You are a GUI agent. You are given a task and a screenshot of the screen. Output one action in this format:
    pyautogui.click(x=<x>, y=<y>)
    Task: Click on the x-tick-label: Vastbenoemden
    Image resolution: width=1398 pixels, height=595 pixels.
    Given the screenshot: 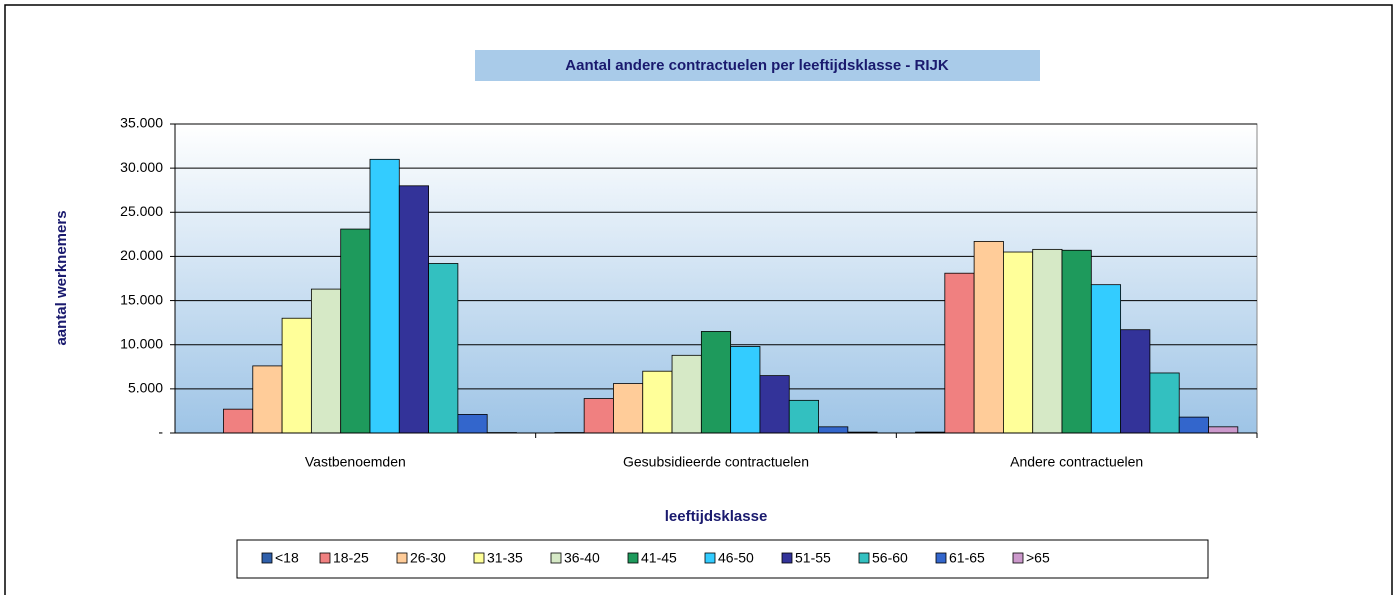 What is the action you would take?
    pyautogui.click(x=355, y=462)
    